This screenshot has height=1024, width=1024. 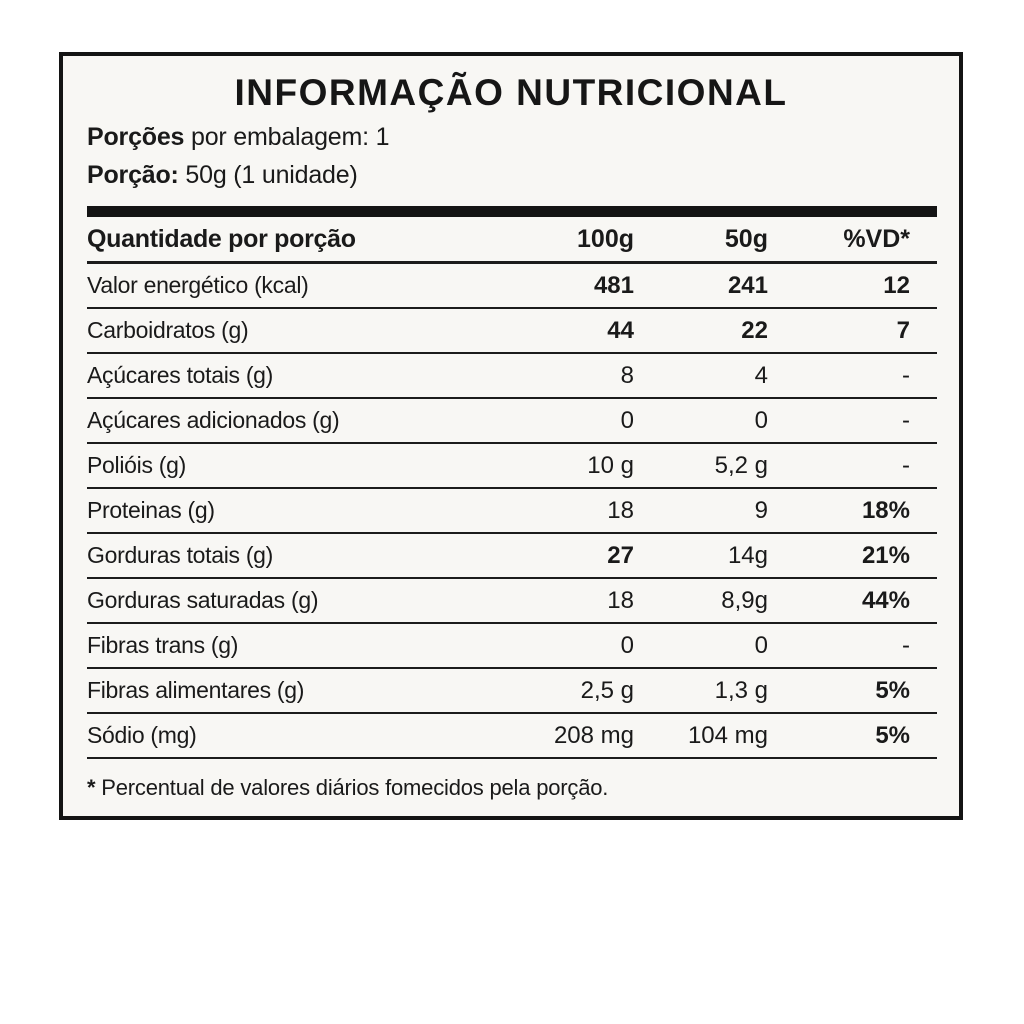 I want to click on row-value-vd: 12, so click(x=896, y=285).